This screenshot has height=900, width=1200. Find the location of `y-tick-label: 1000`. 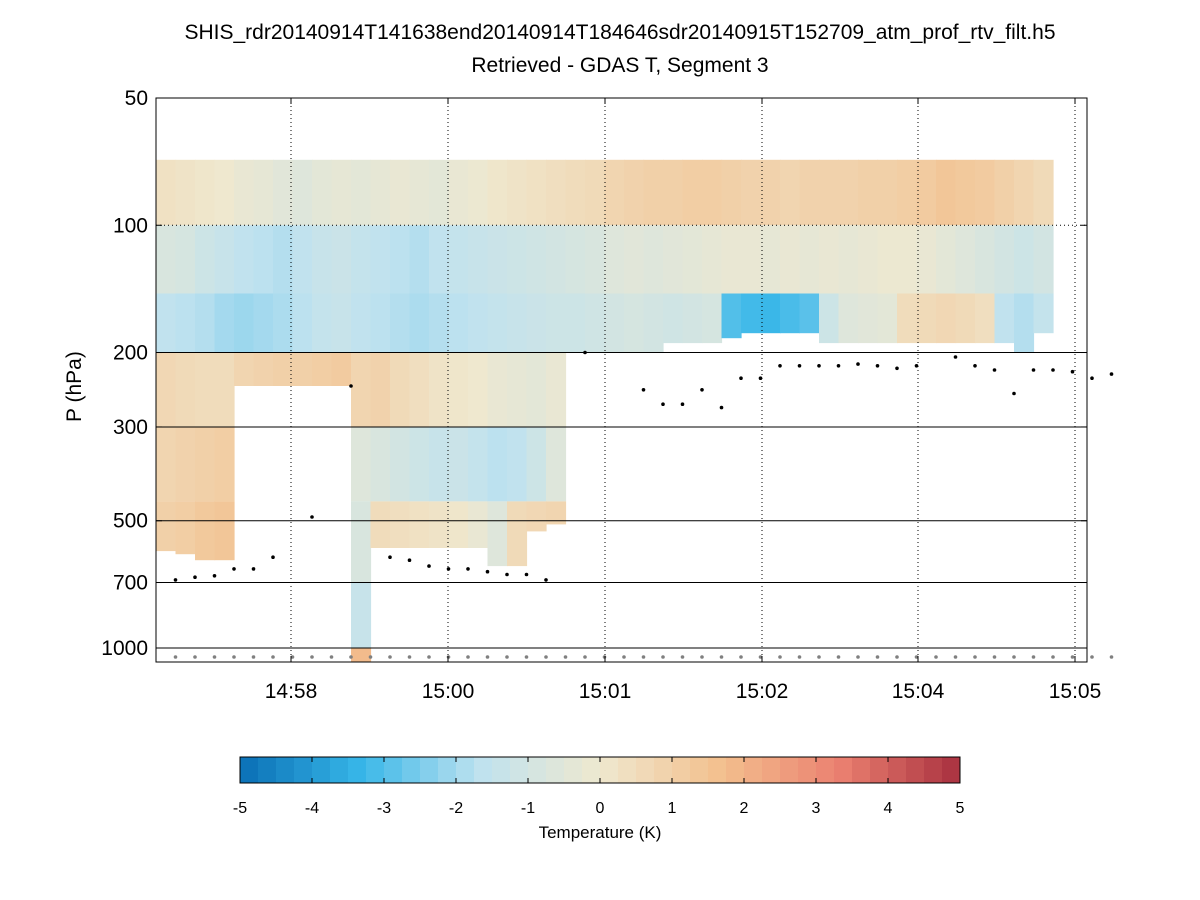

y-tick-label: 1000 is located at coordinates (124, 648).